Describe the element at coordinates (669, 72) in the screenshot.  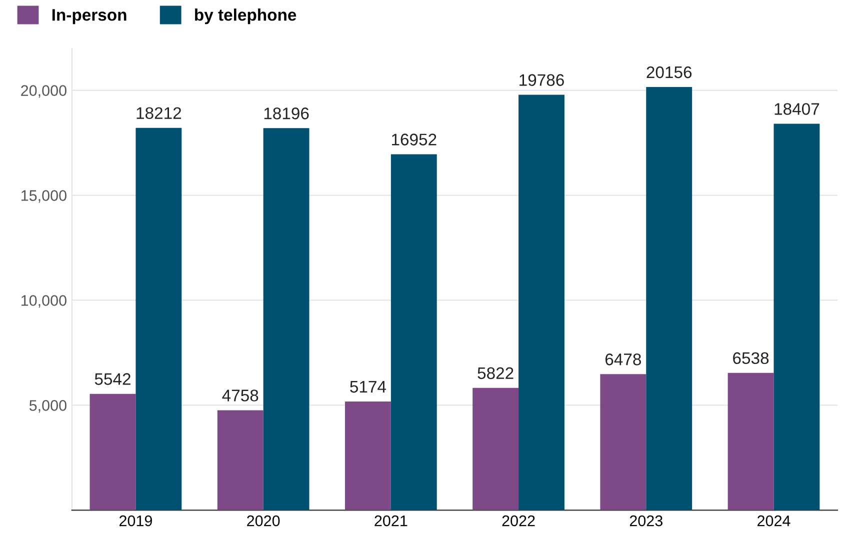
I see `data-label: 20156` at that location.